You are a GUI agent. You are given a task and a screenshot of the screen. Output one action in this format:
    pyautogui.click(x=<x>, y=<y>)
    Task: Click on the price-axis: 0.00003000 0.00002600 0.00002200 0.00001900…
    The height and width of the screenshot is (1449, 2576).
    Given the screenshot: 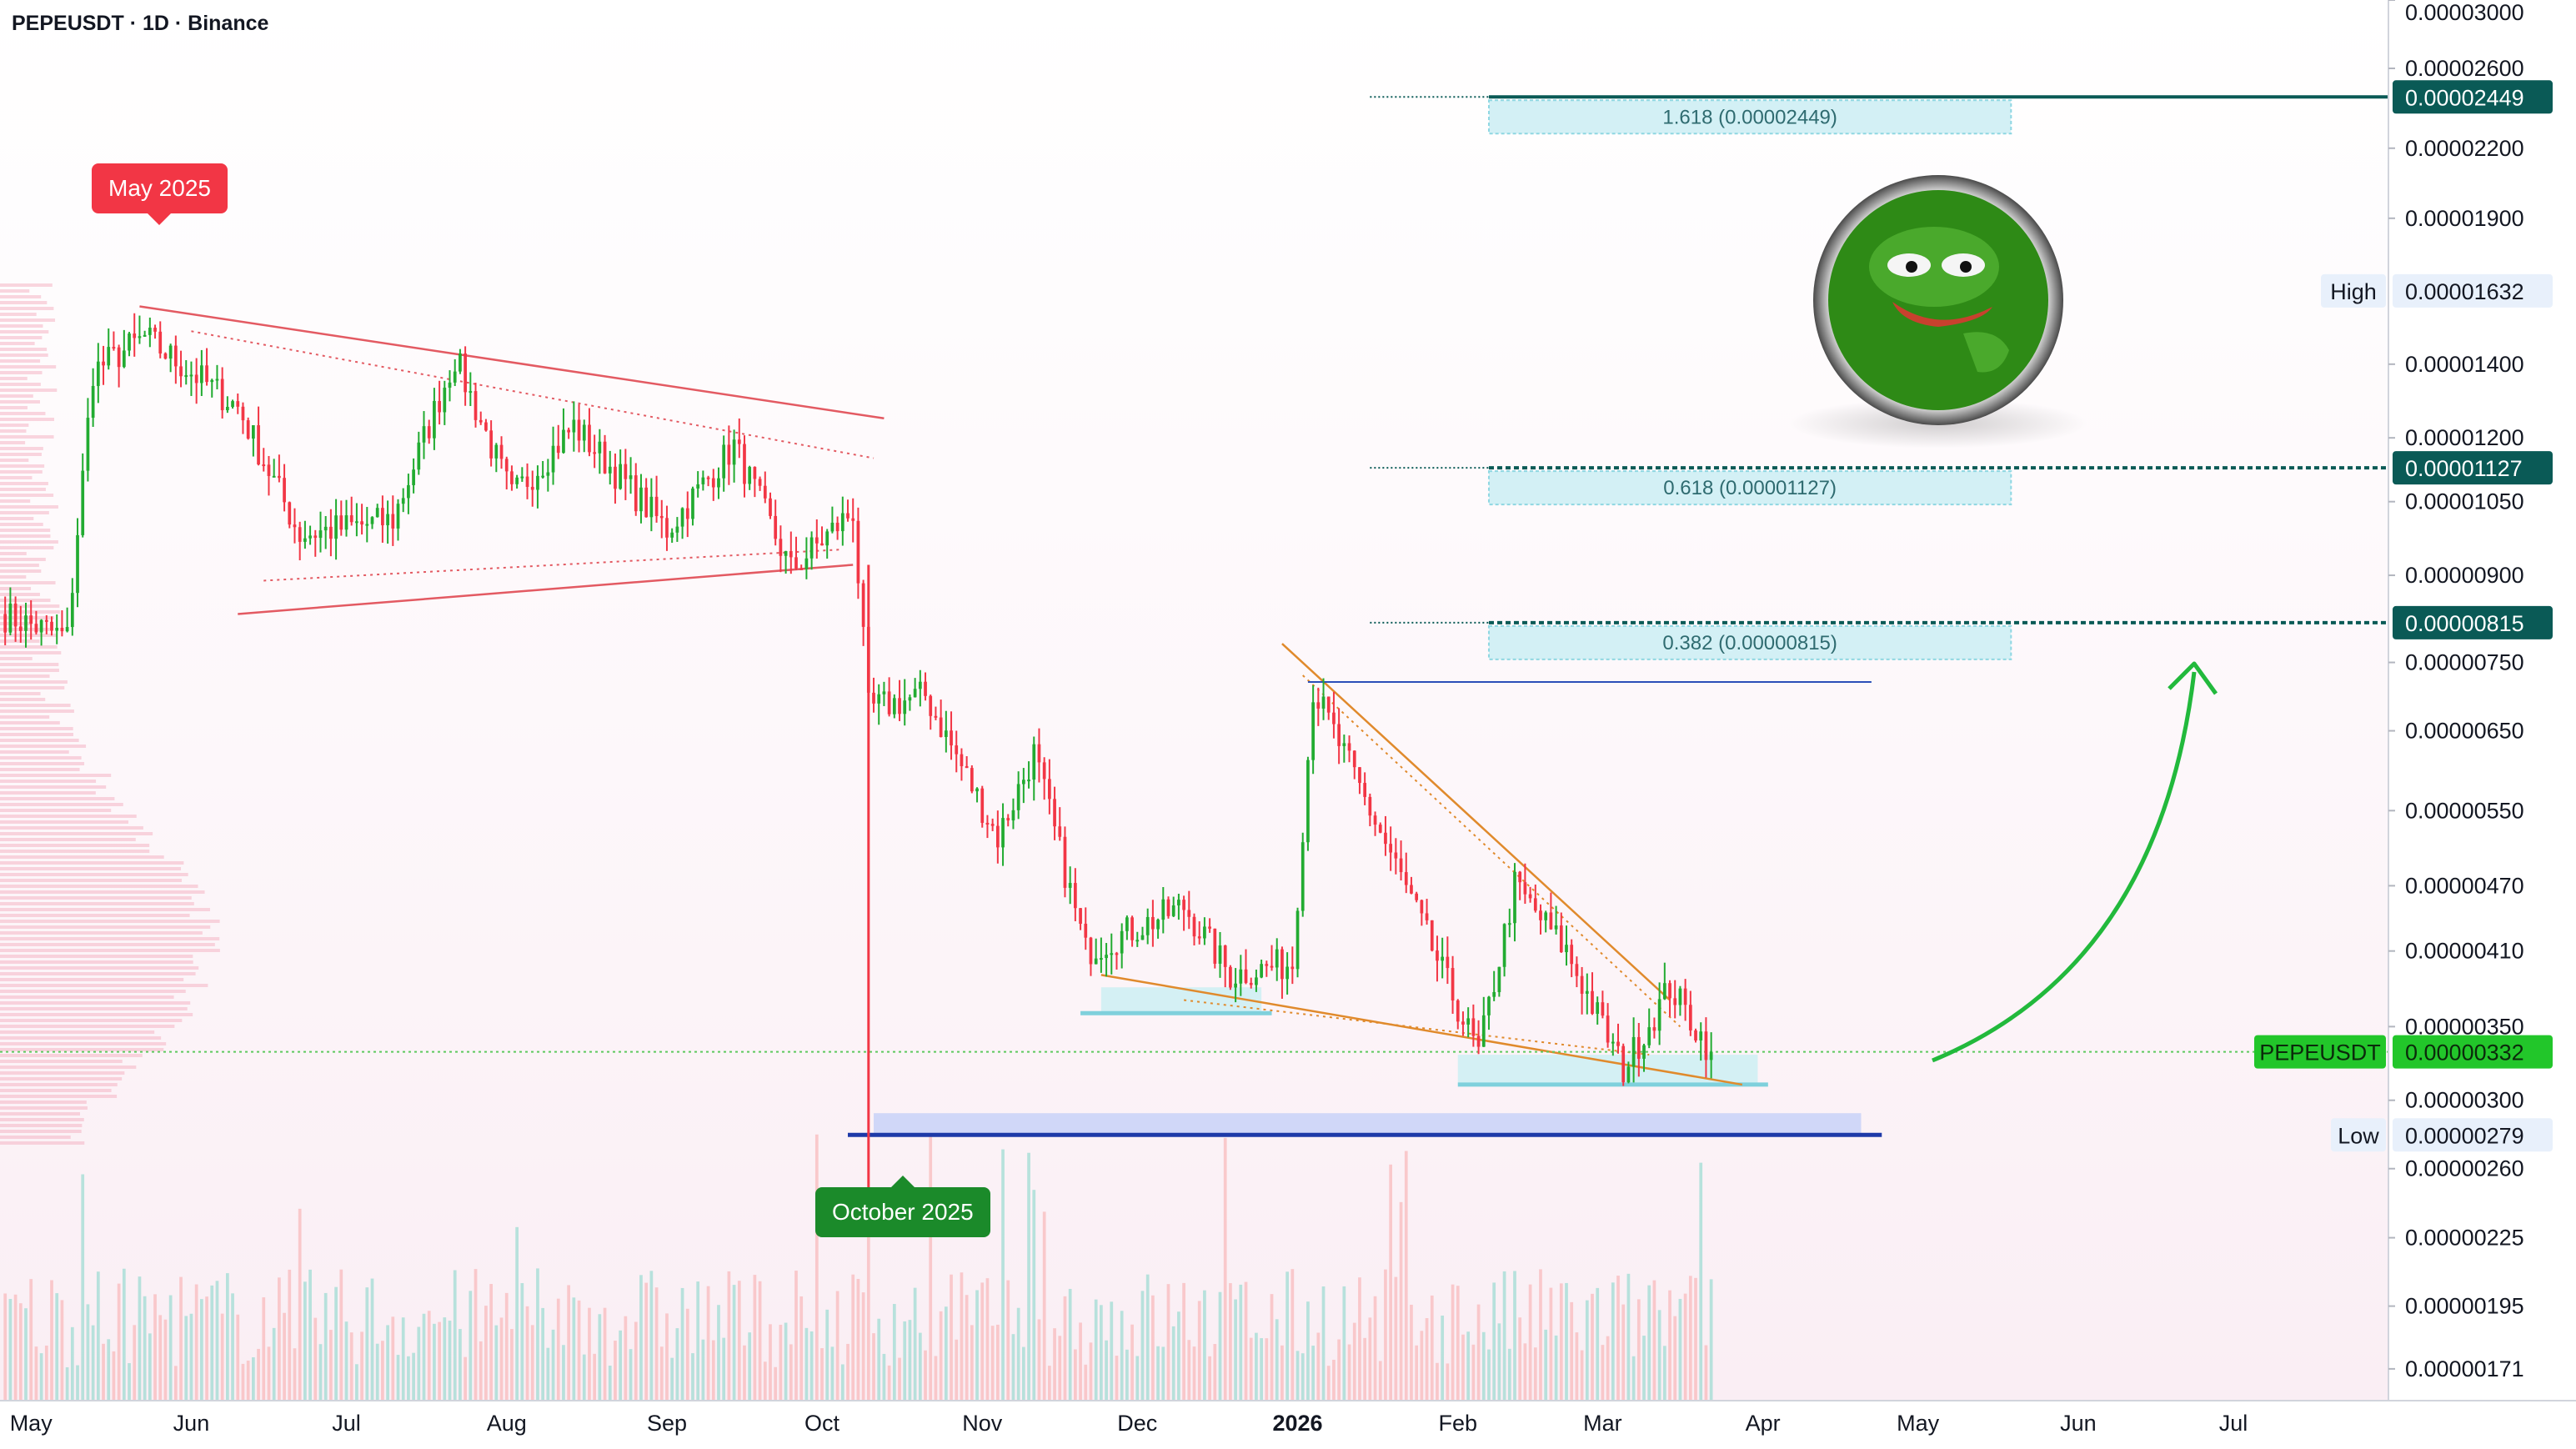 What is the action you would take?
    pyautogui.click(x=2482, y=725)
    